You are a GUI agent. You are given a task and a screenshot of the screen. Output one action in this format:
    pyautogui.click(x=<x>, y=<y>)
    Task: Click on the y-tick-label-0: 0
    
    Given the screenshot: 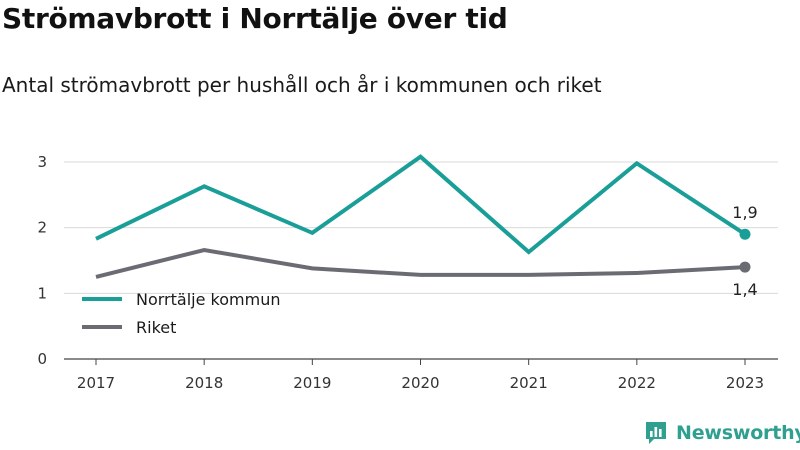 What is the action you would take?
    pyautogui.click(x=42, y=359)
    